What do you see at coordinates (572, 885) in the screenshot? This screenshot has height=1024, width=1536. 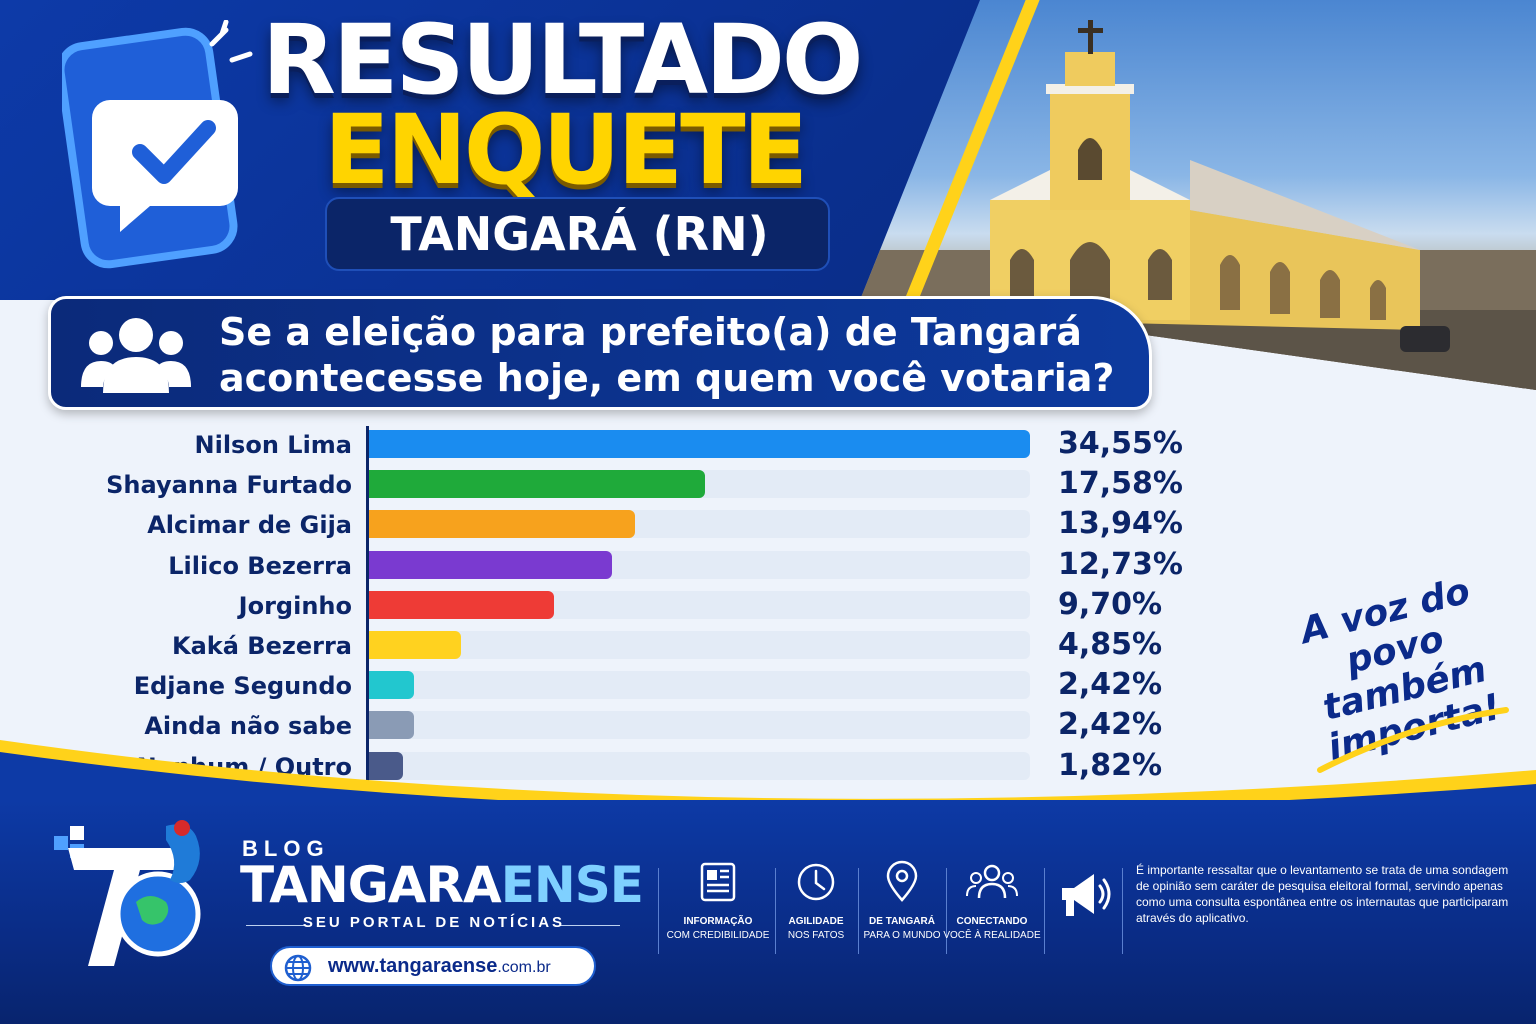 I see `brand-name-b: ENSE` at bounding box center [572, 885].